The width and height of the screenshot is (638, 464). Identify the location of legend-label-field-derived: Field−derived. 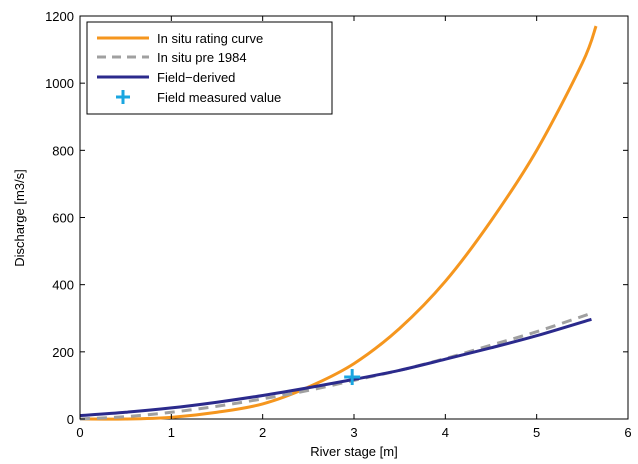
(196, 77).